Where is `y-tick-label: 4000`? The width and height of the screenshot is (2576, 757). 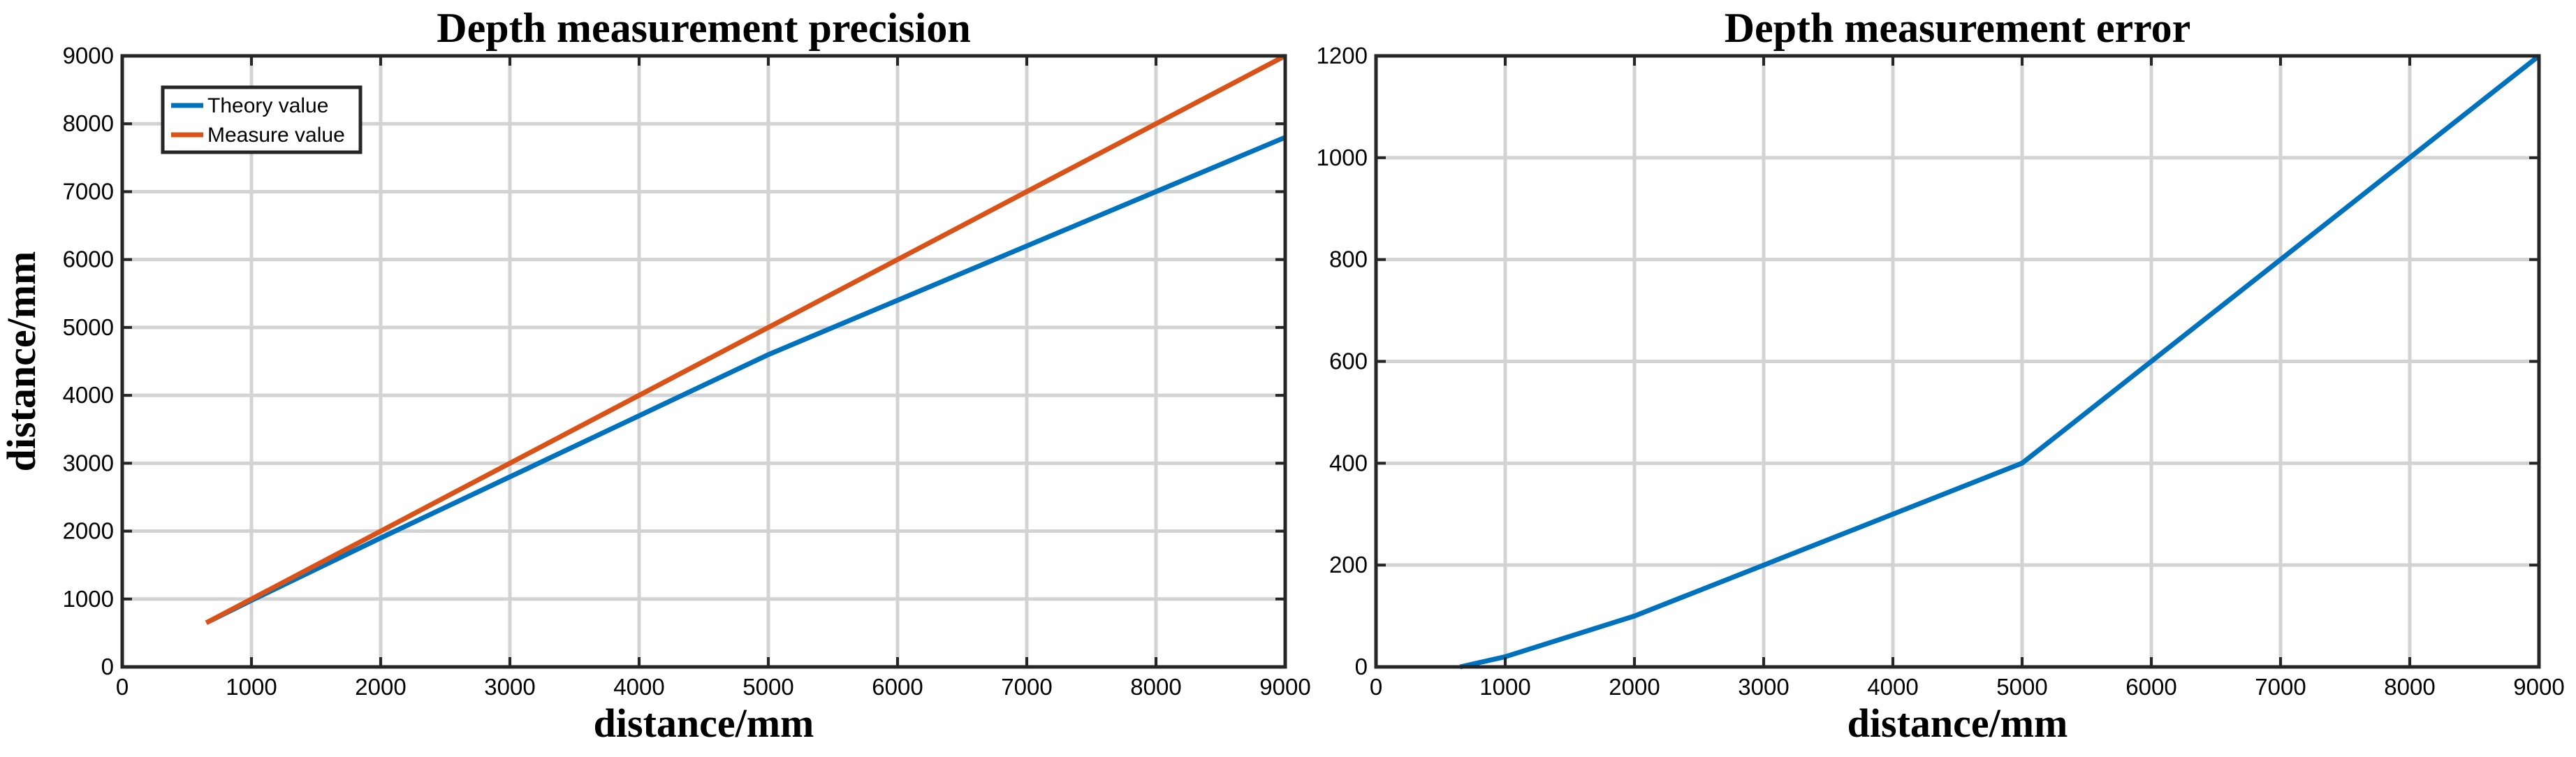
y-tick-label: 4000 is located at coordinates (88, 395).